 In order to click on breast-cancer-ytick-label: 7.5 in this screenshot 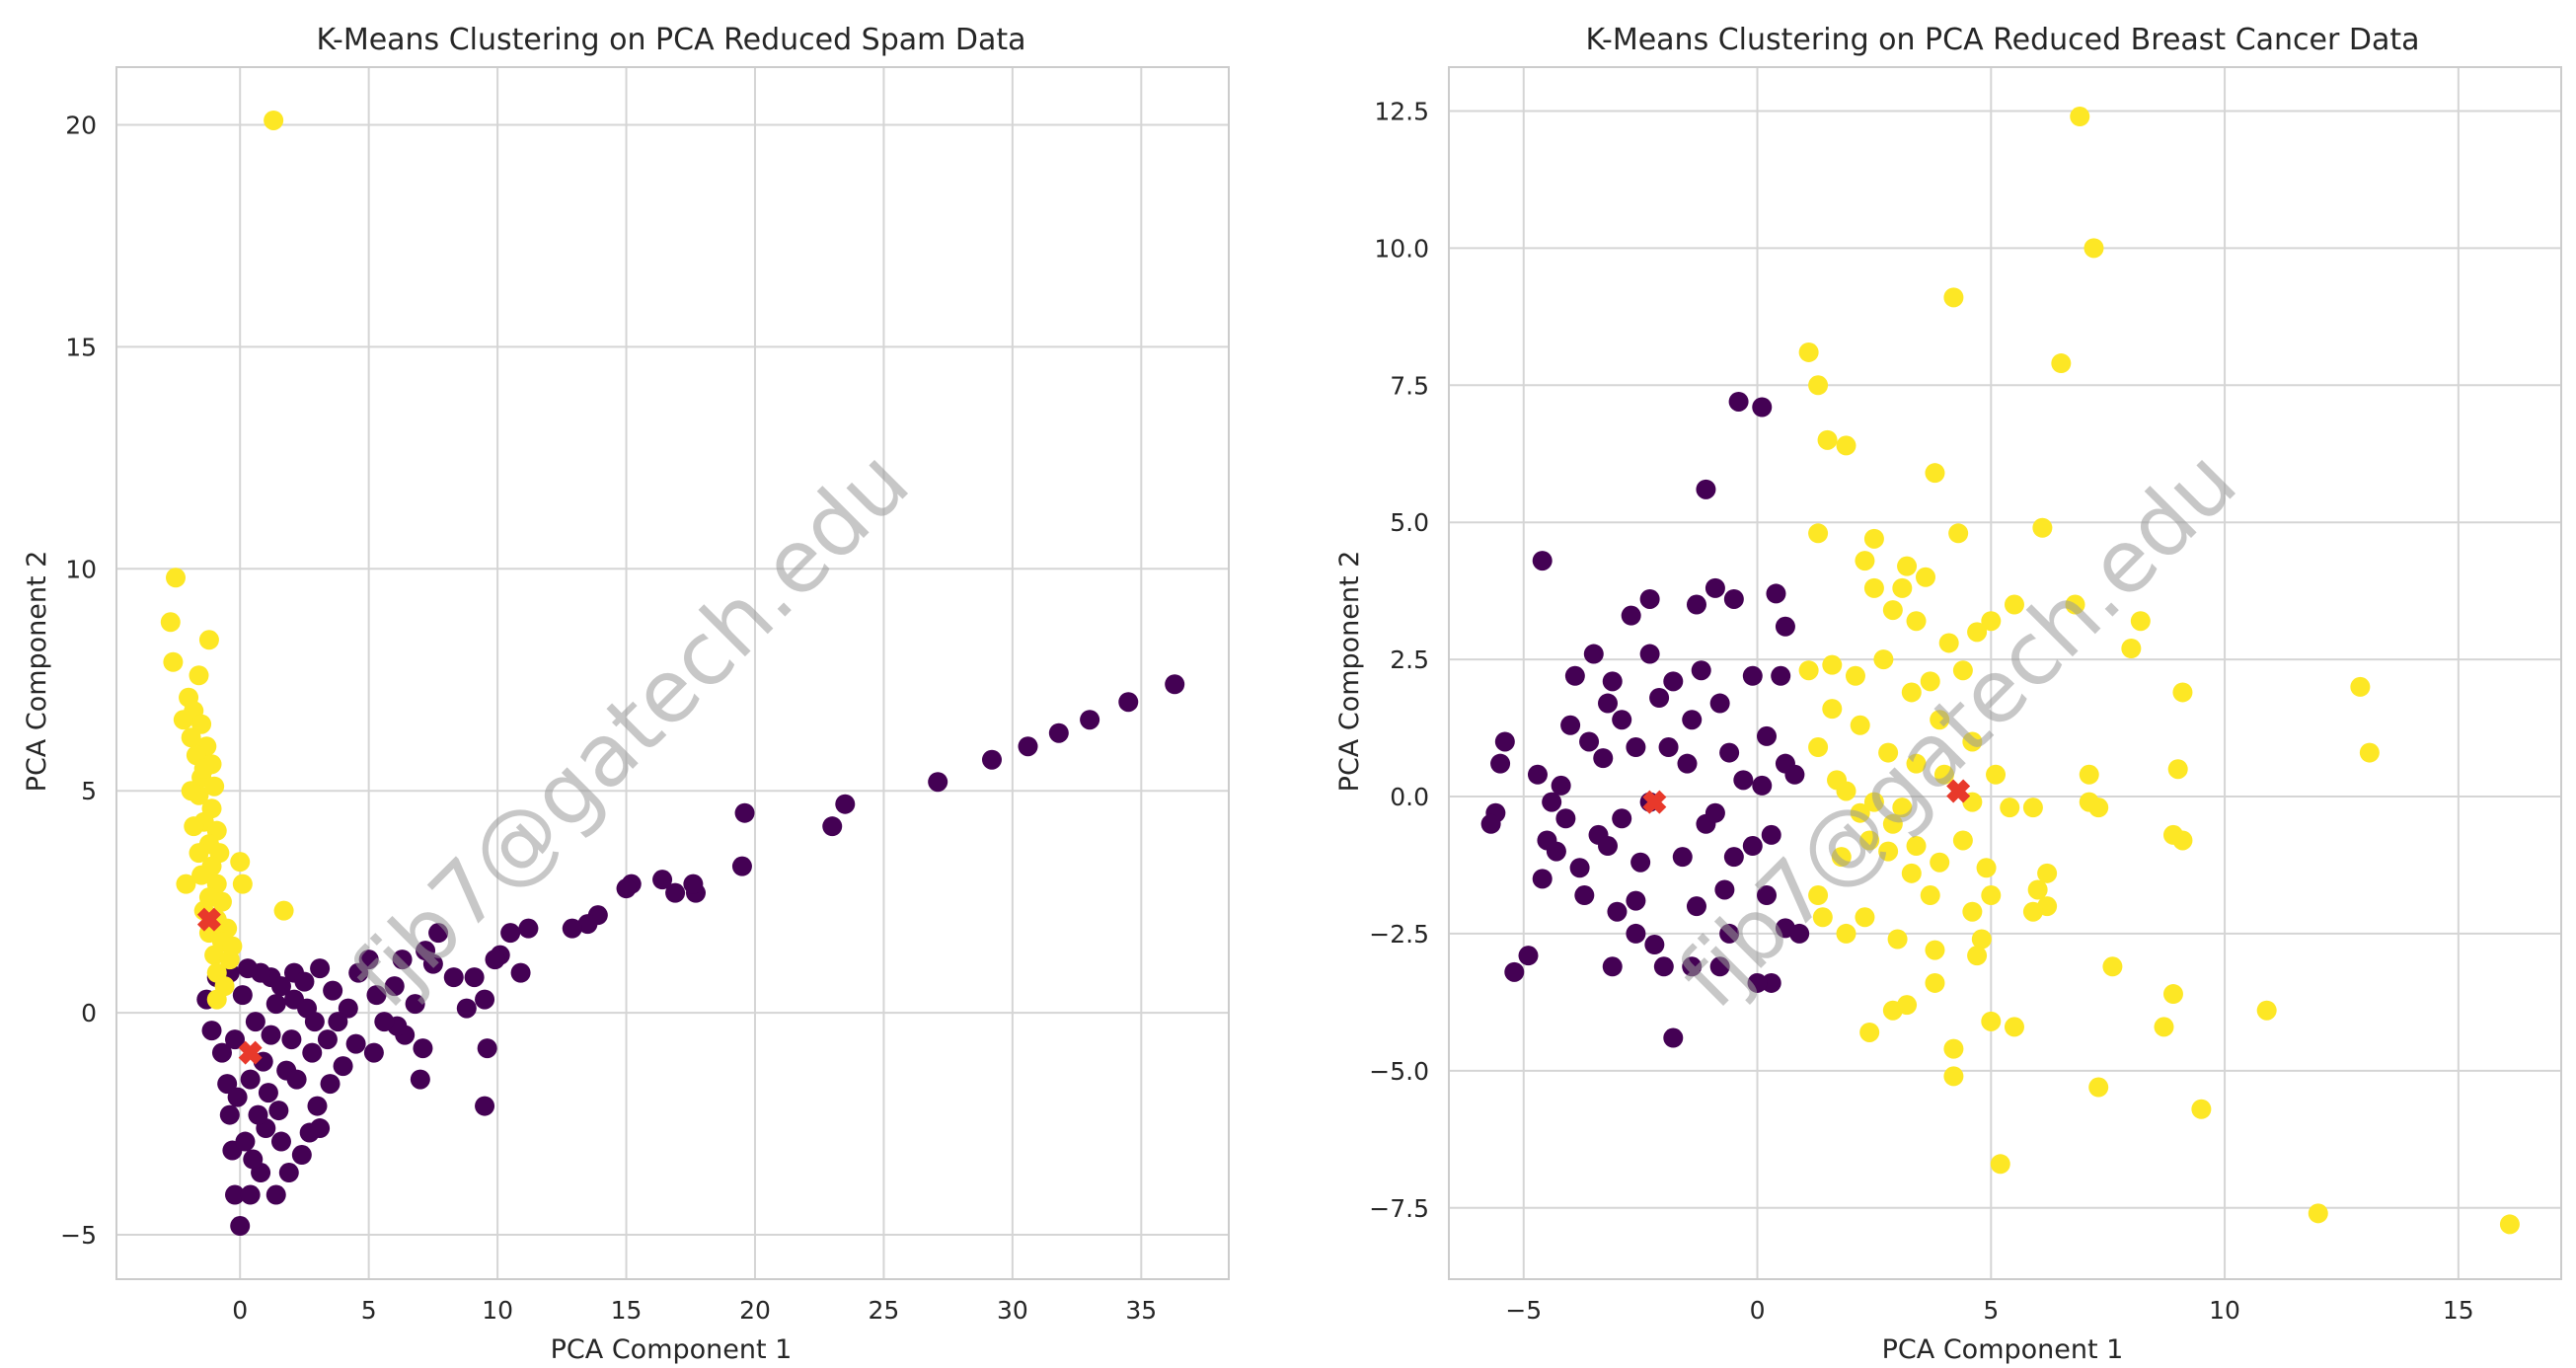, I will do `click(1409, 385)`.